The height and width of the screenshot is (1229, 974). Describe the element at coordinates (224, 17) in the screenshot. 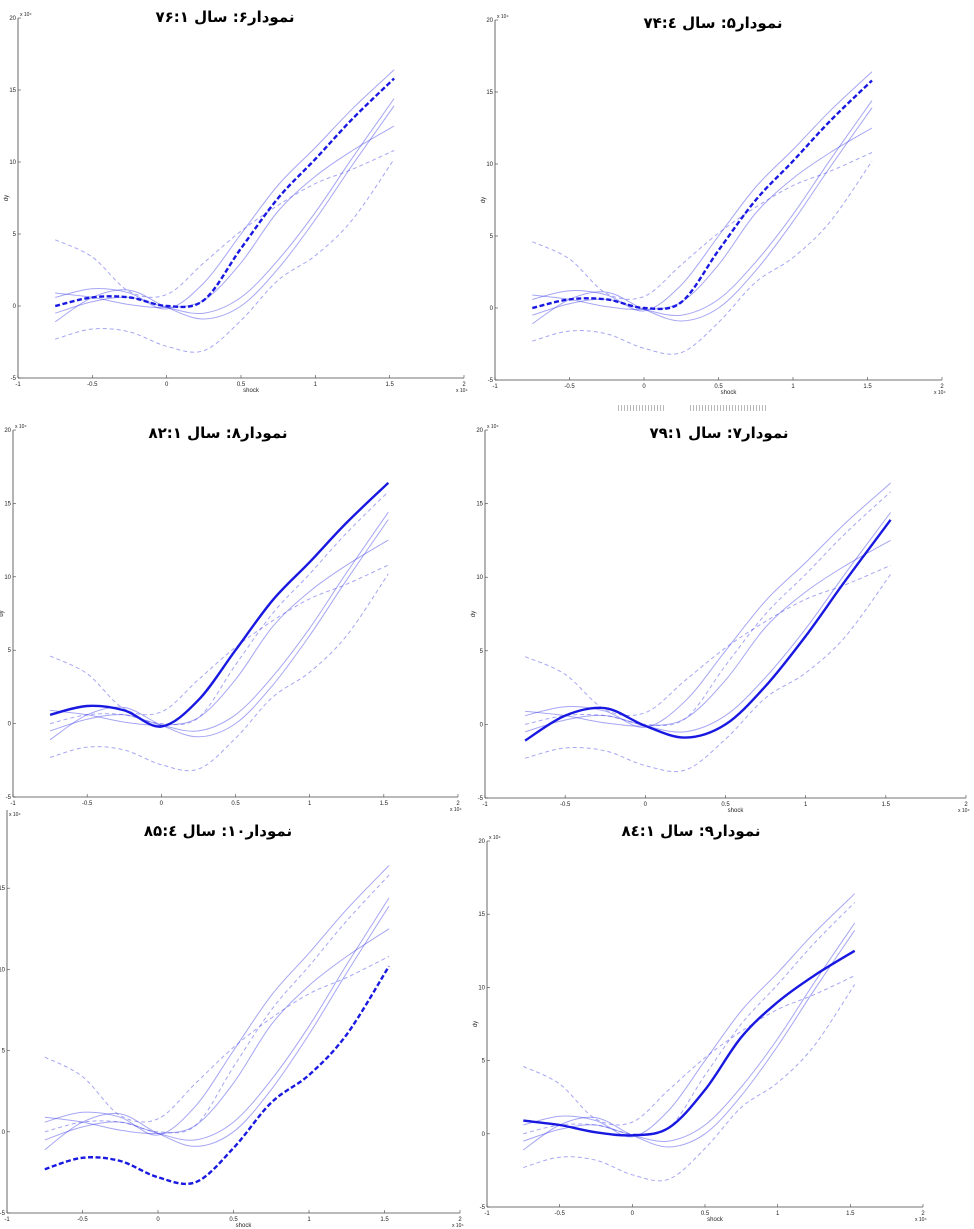

I see `chart-title: نمودار۶: سال ۷۶:۱` at that location.